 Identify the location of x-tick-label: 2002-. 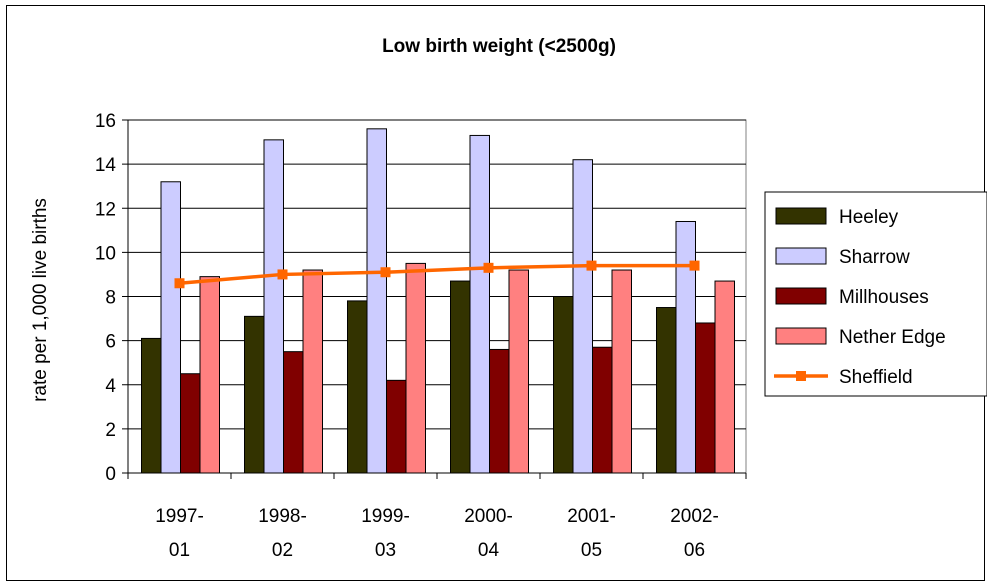
(694, 516).